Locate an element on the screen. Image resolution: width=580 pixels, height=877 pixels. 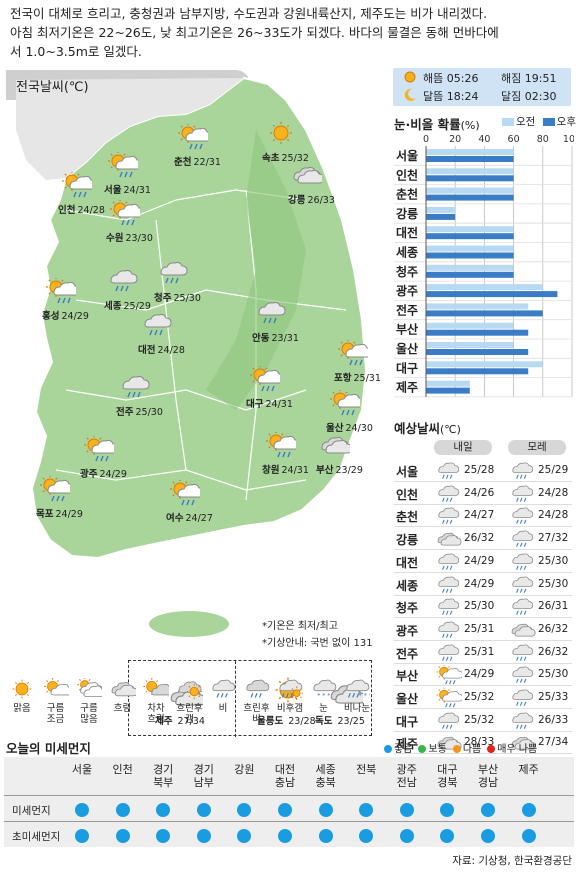
sunset-time: 19:51 is located at coordinates (540, 78).